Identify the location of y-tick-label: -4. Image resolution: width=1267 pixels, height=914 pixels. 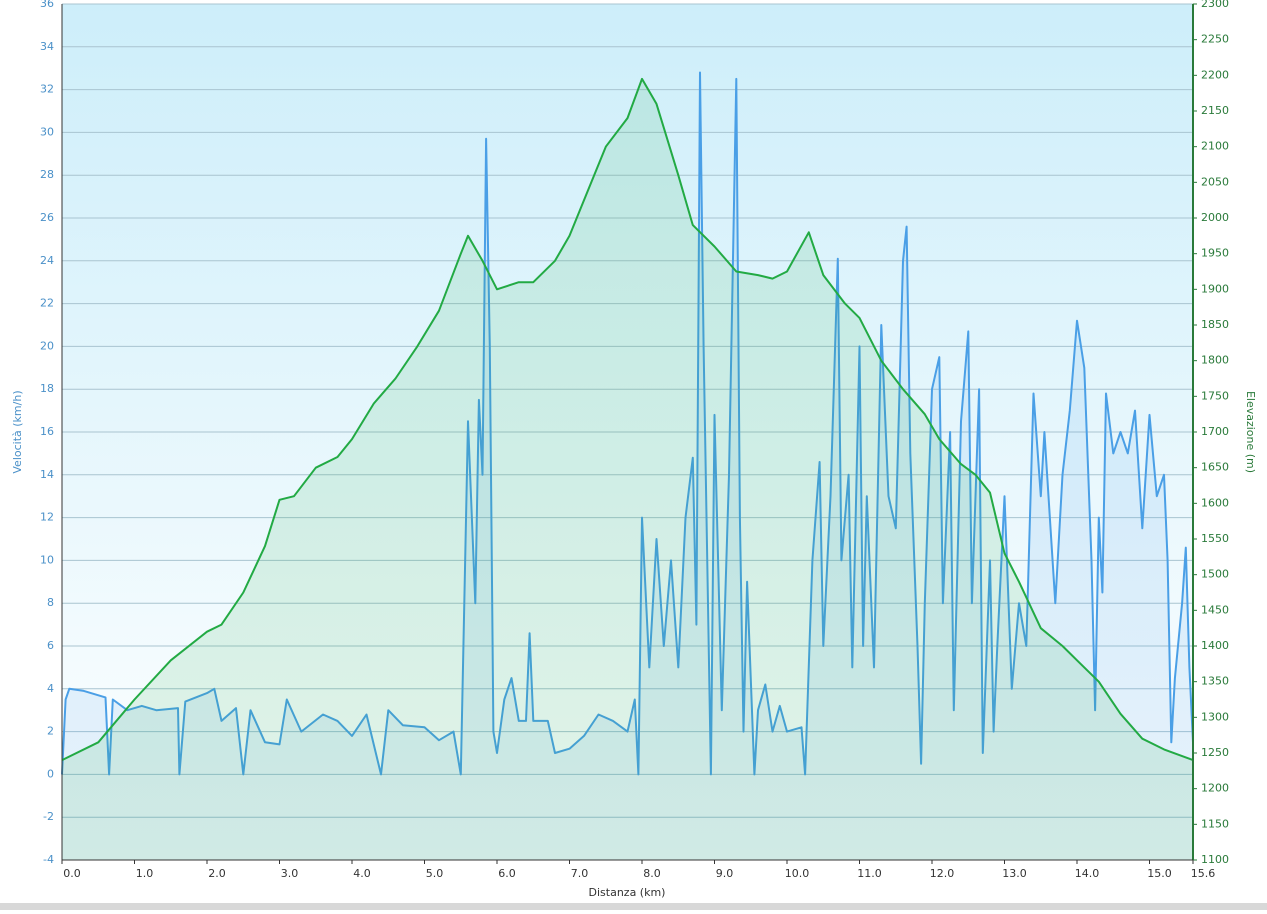
(48, 859).